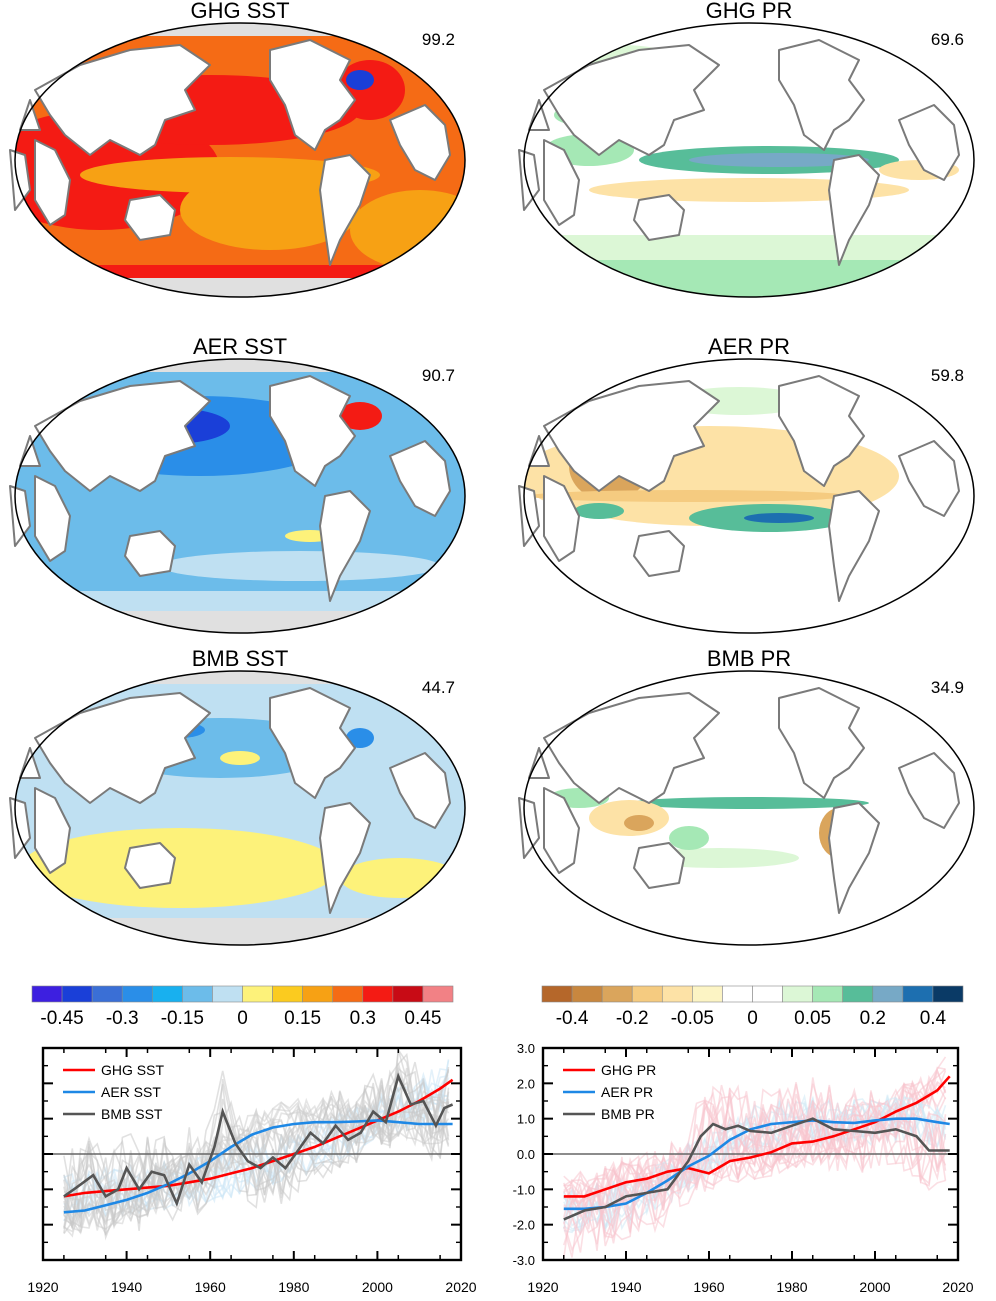 The width and height of the screenshot is (996, 1301). I want to click on colorbar-tick-label: -0.45, so click(61, 1018).